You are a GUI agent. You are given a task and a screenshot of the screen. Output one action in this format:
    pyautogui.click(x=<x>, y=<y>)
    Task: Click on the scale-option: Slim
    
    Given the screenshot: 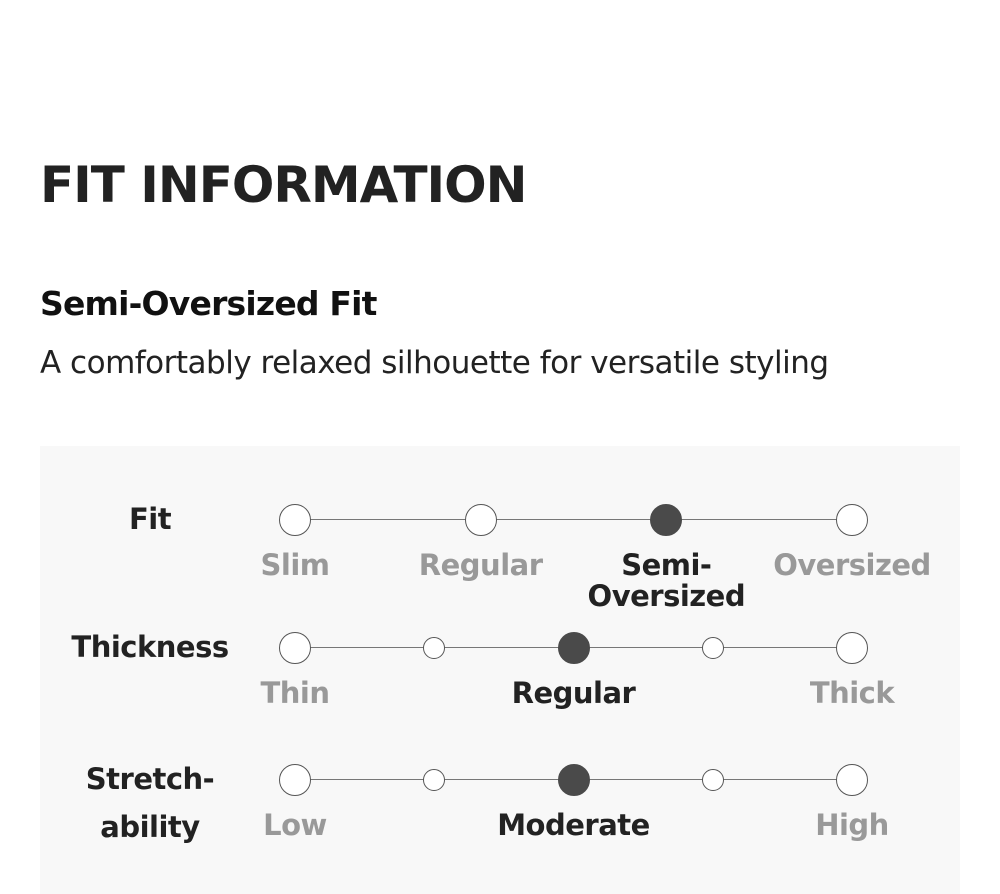 What is the action you would take?
    pyautogui.click(x=295, y=565)
    